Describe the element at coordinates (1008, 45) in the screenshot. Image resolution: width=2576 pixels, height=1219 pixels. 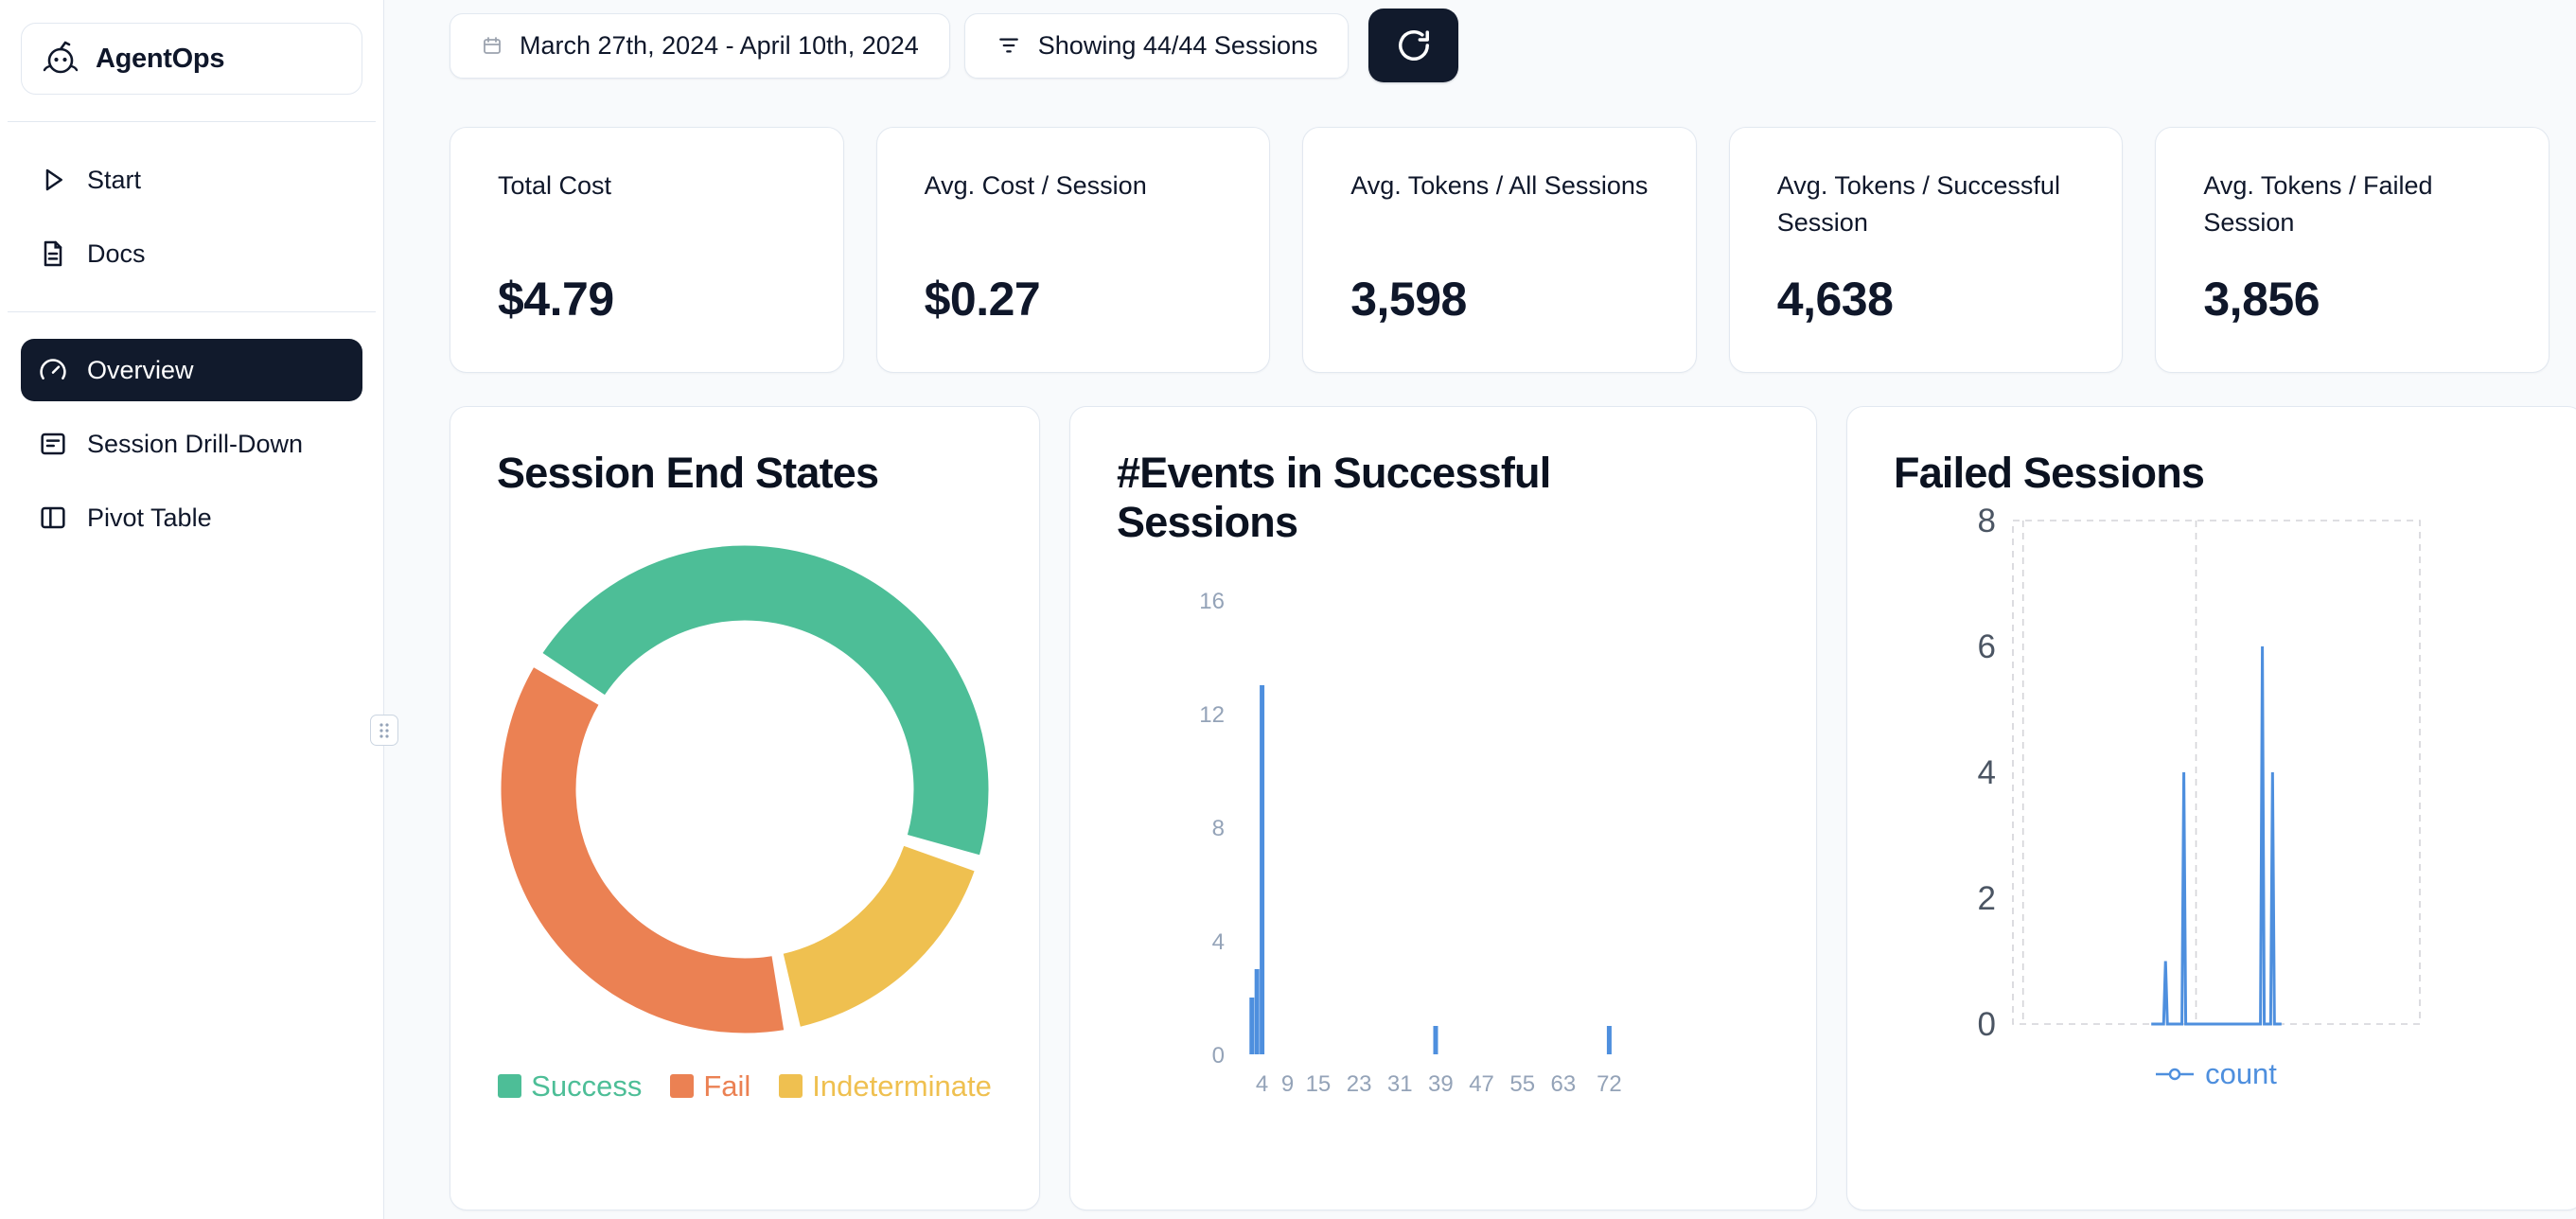
I see `filter-icon` at that location.